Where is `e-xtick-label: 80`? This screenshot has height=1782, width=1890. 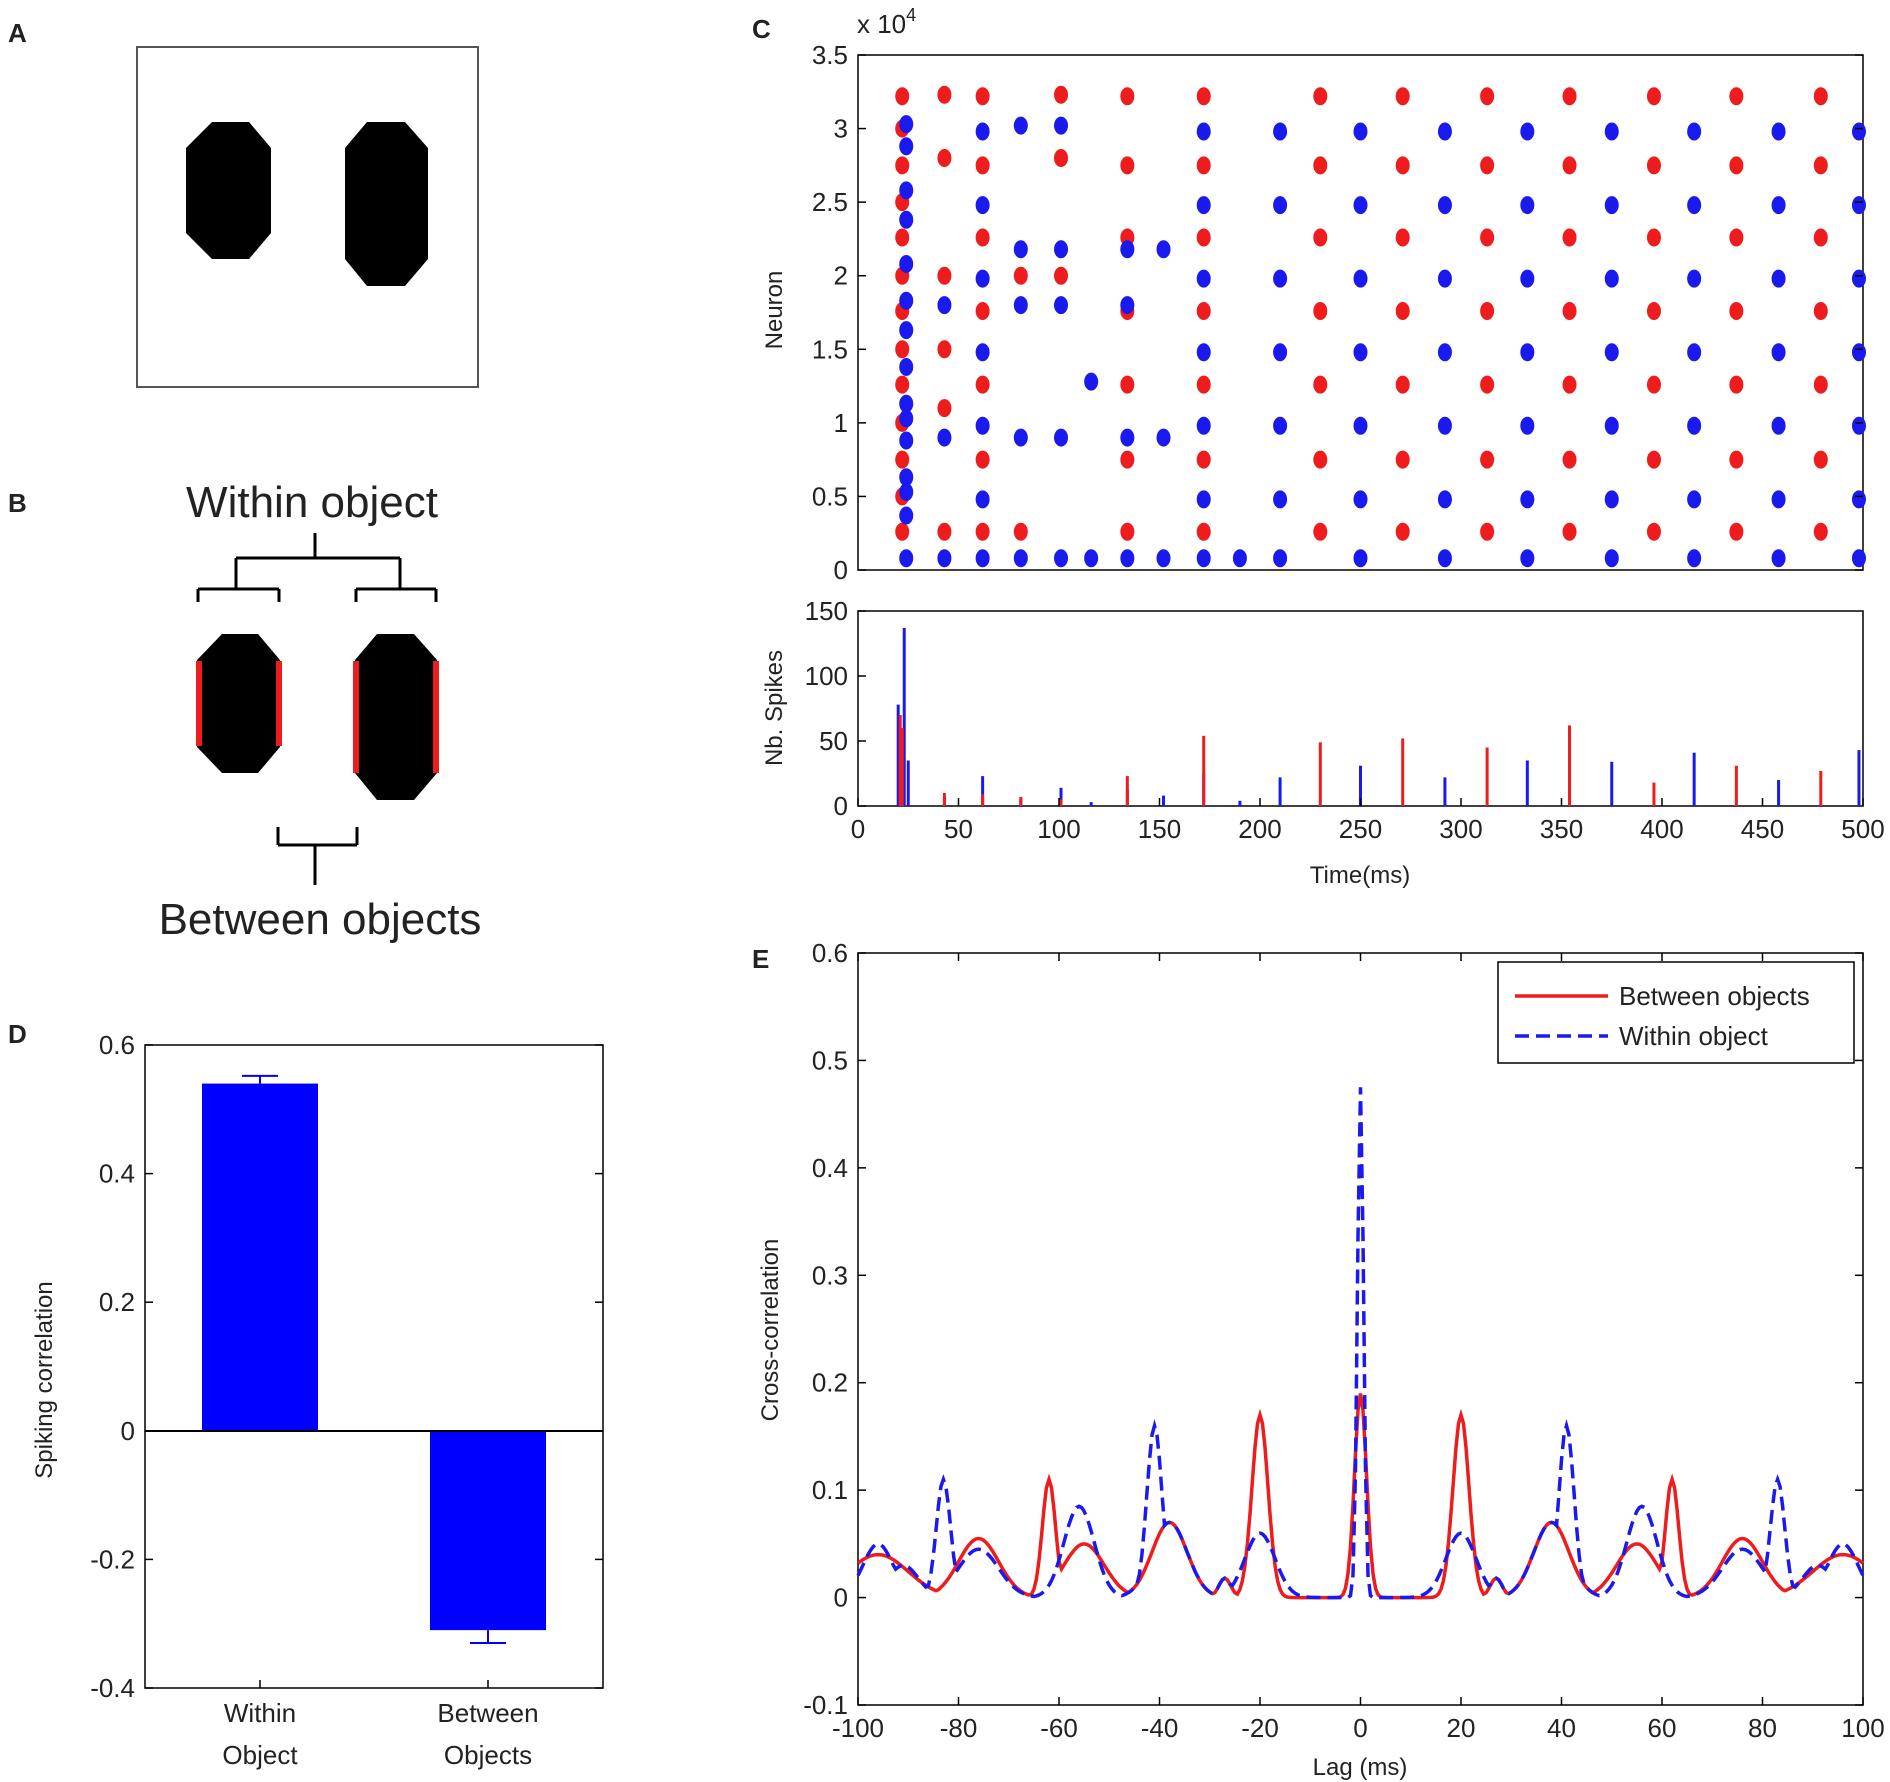
e-xtick-label: 80 is located at coordinates (1762, 1728).